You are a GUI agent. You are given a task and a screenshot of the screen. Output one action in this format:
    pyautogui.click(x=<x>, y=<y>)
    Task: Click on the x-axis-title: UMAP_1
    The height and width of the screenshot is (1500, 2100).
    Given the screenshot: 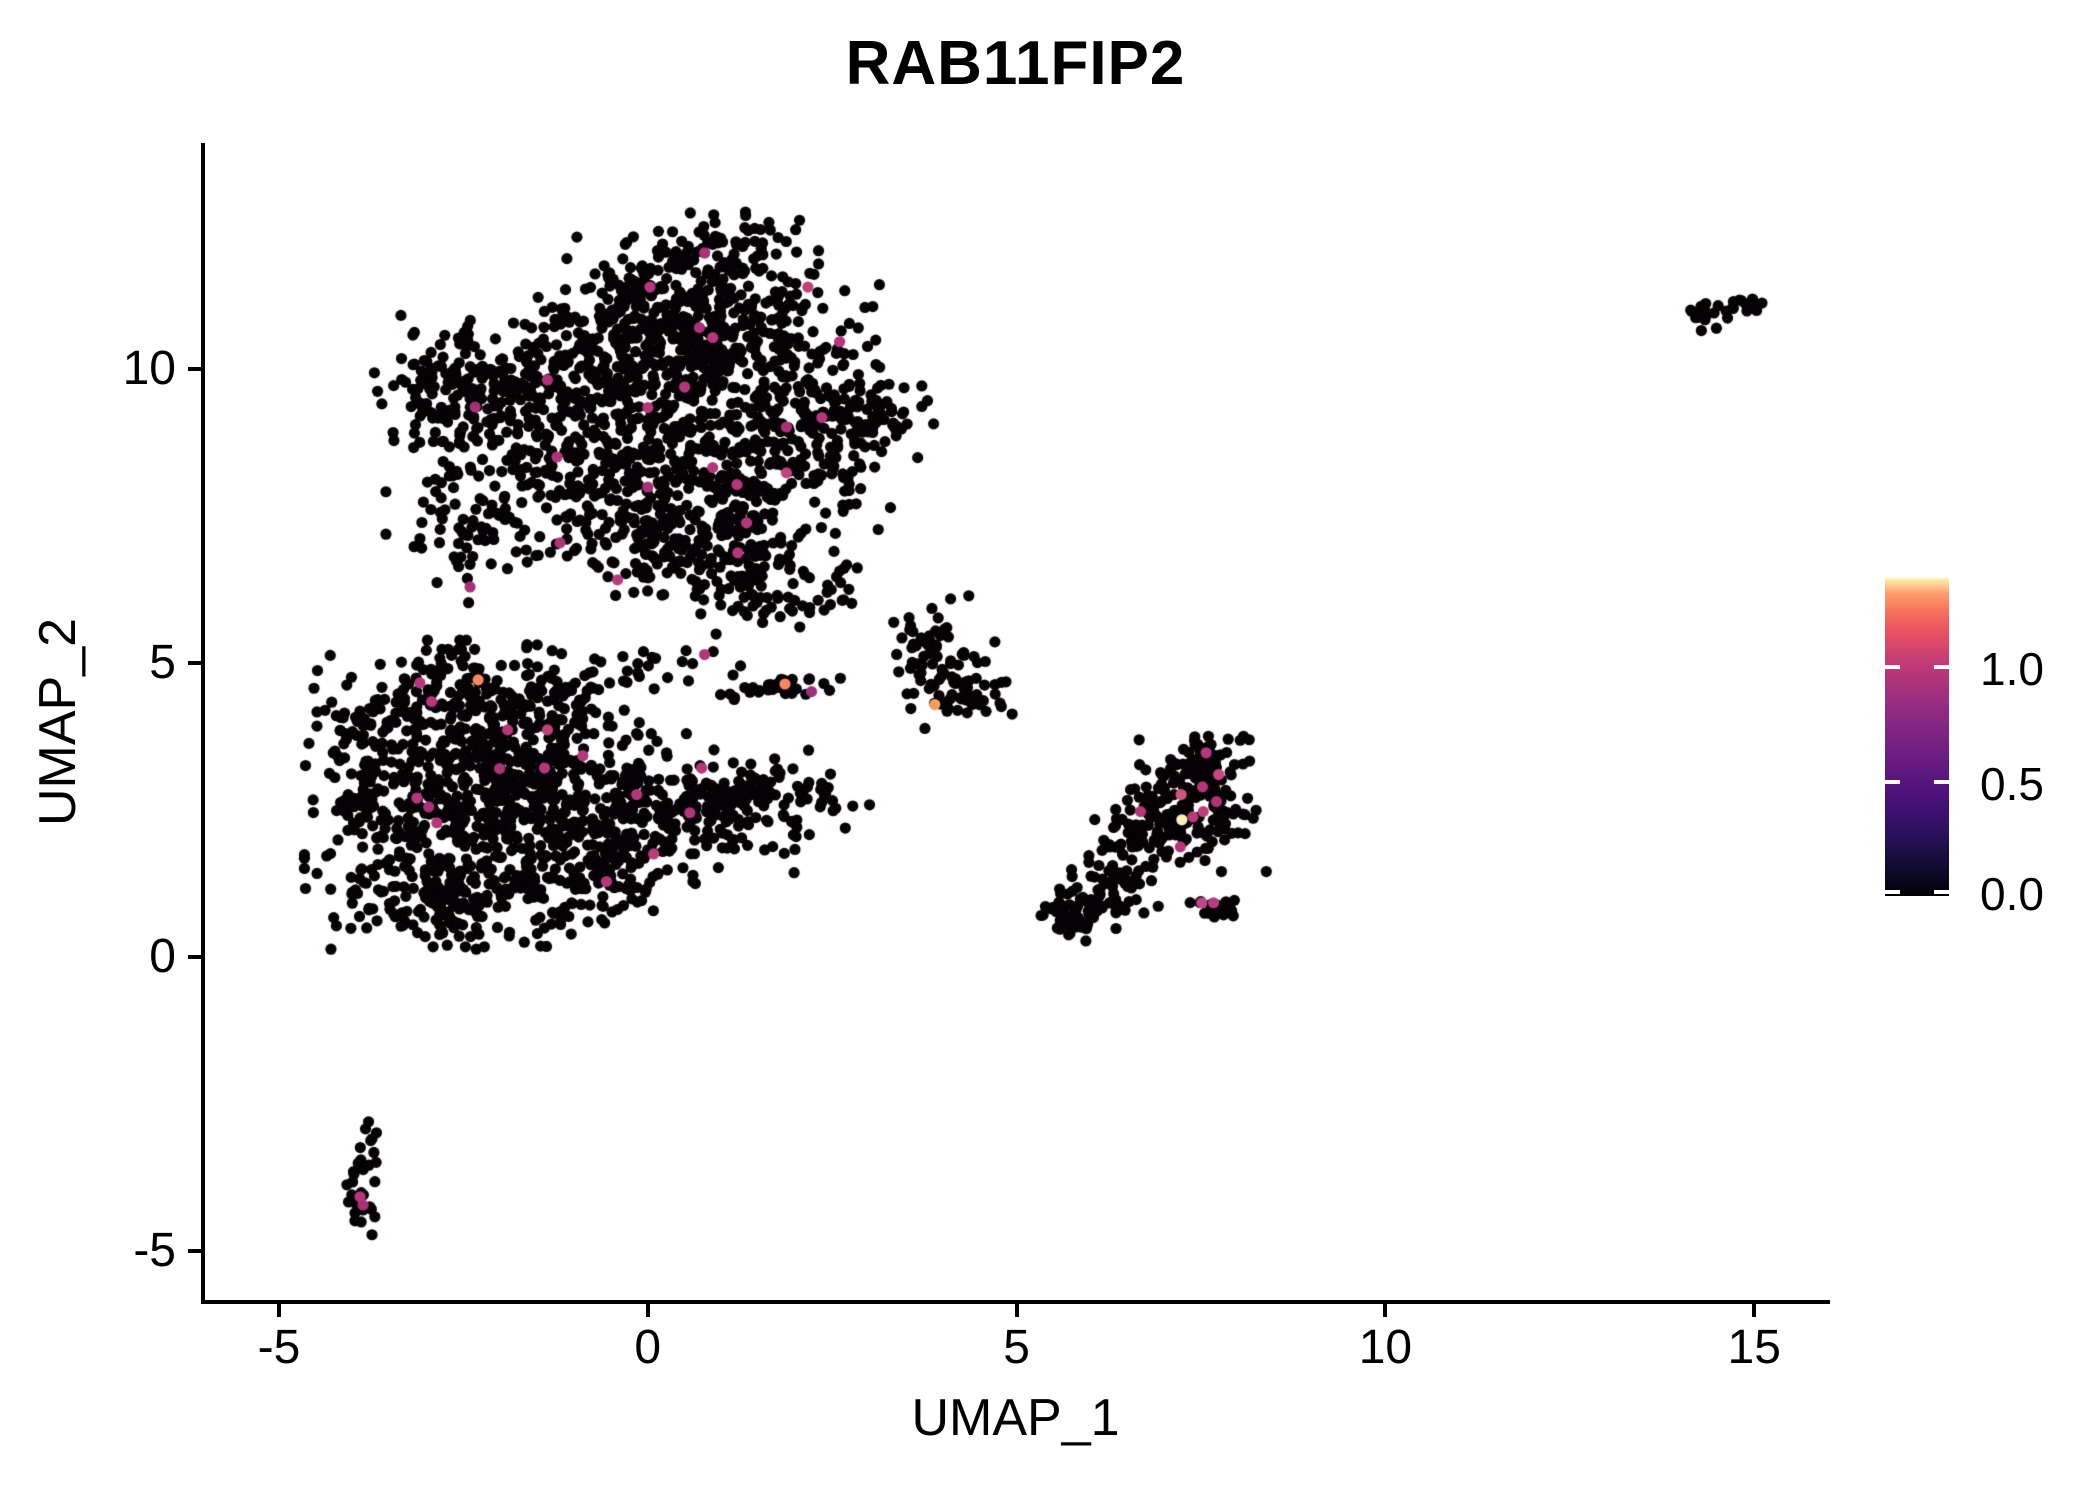 What is the action you would take?
    pyautogui.click(x=1015, y=1418)
    